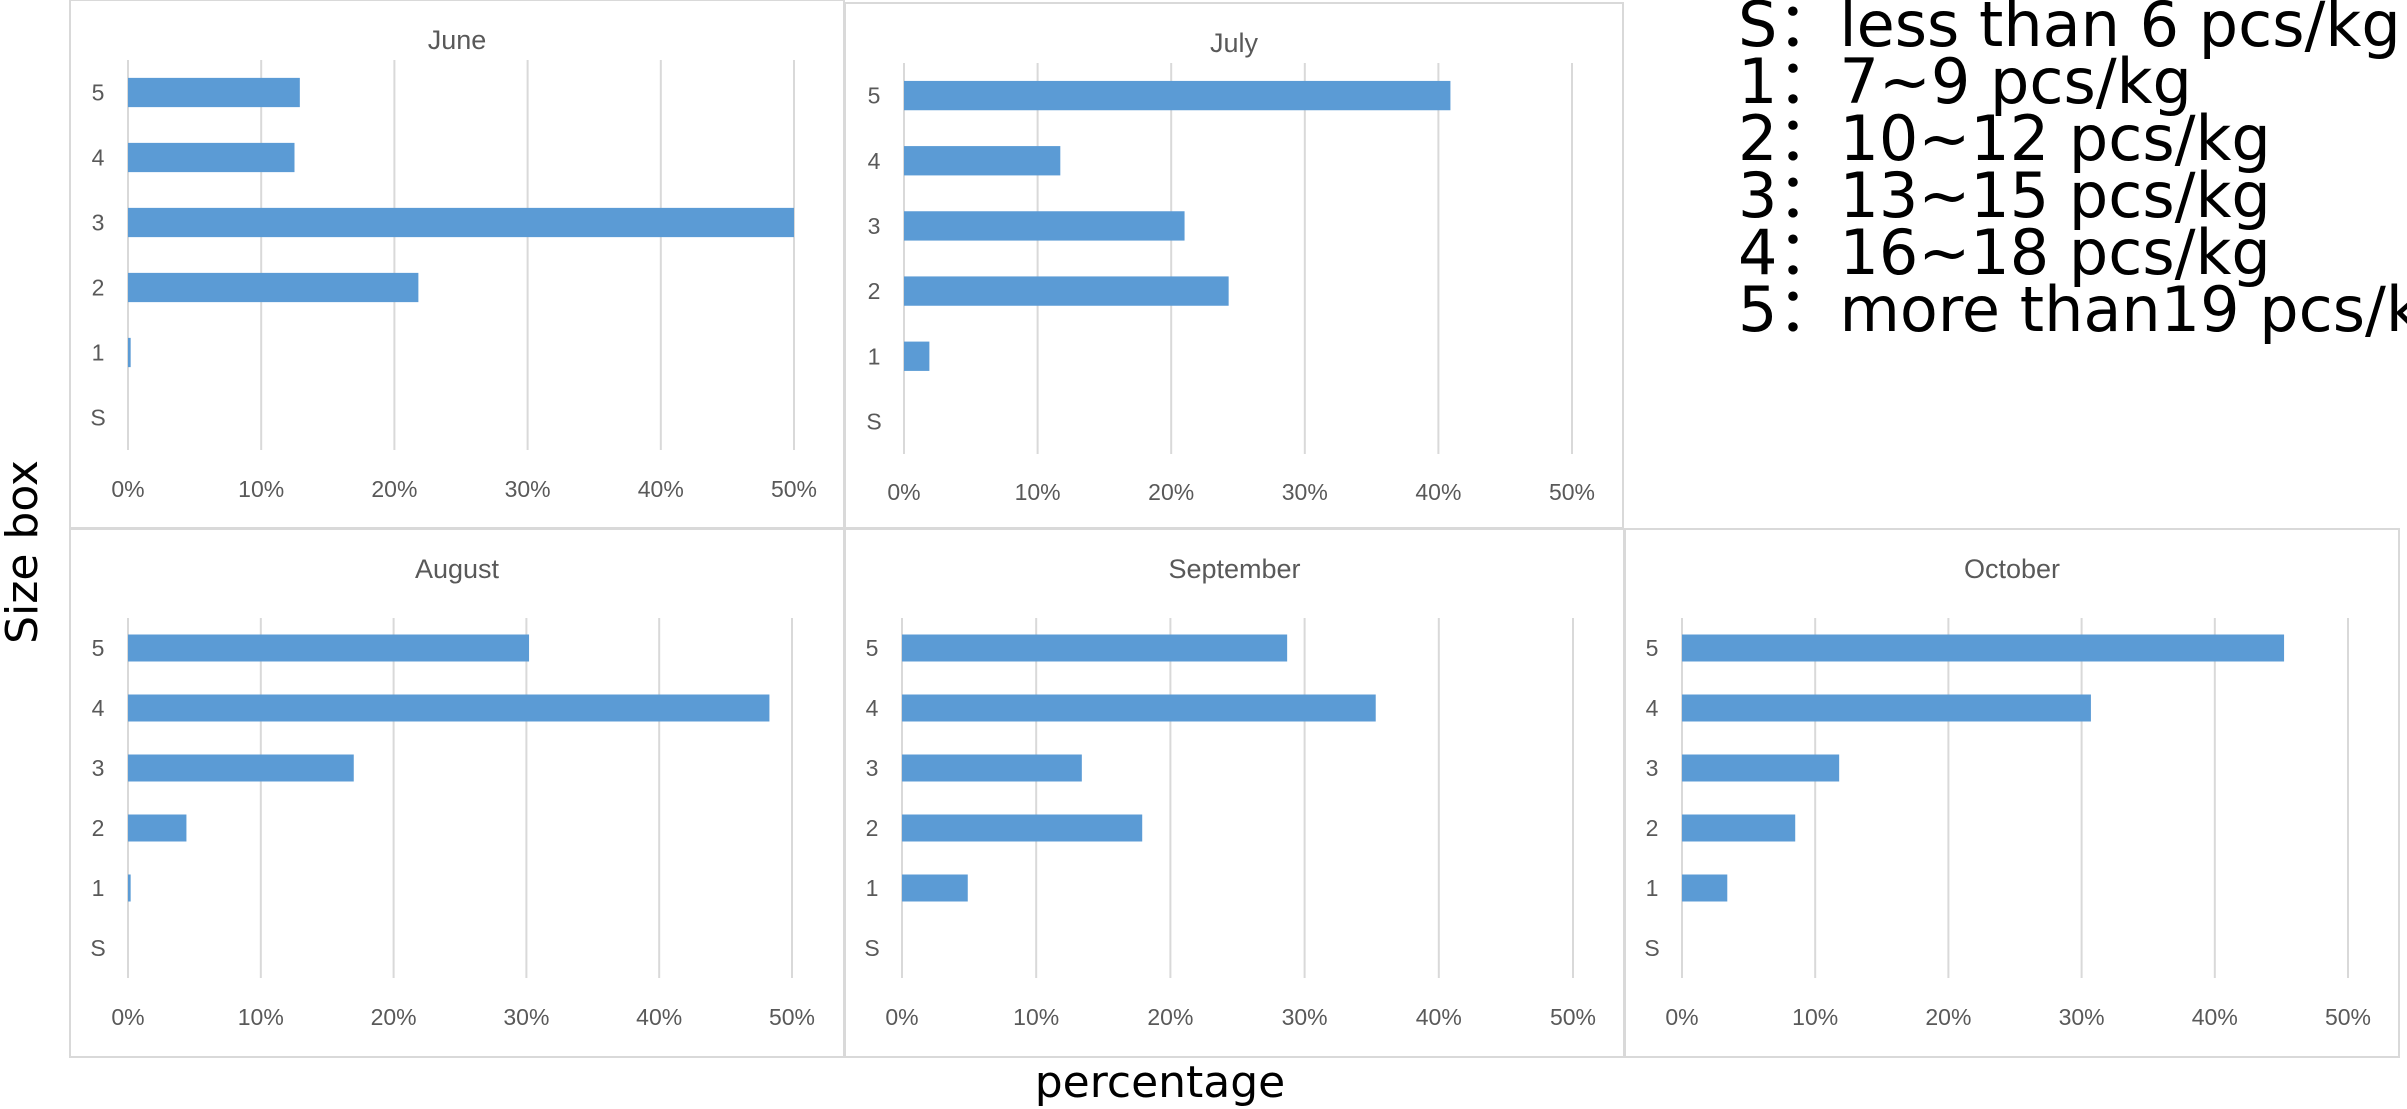 This screenshot has width=2407, height=1109. What do you see at coordinates (2012, 569) in the screenshot?
I see `panel-title: October` at bounding box center [2012, 569].